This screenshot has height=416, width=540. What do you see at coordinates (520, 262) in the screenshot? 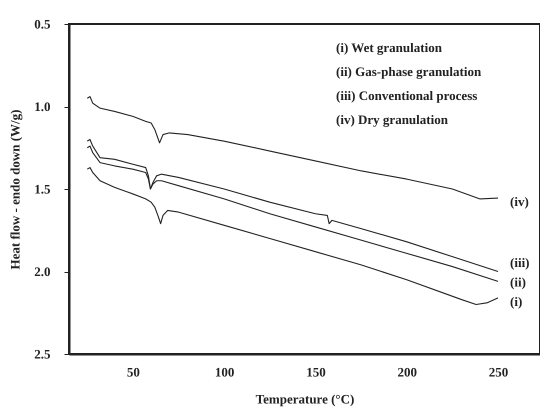
I see `series-label: (iii)` at bounding box center [520, 262].